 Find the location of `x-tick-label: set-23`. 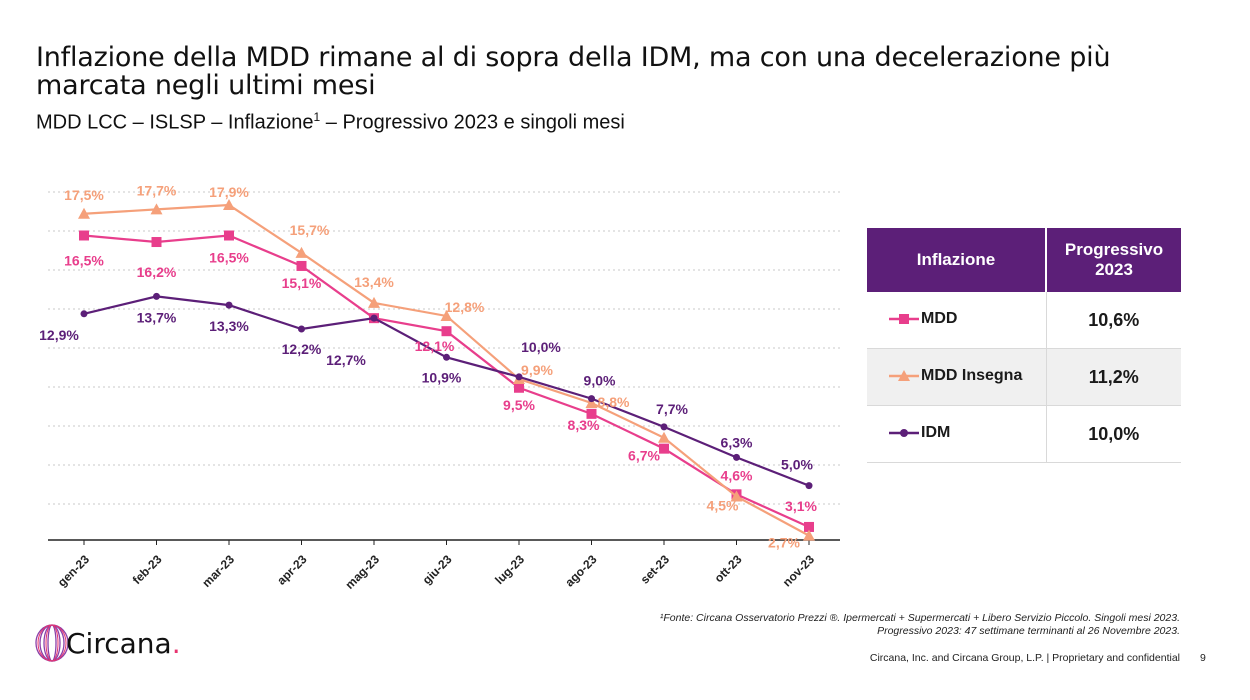

x-tick-label: set-23 is located at coordinates (655, 569).